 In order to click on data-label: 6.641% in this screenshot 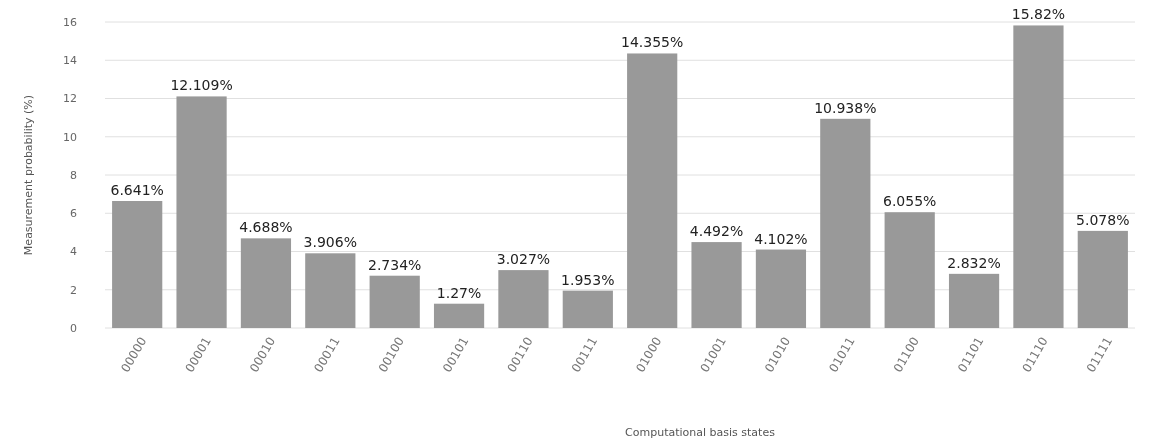, I will do `click(137, 189)`.